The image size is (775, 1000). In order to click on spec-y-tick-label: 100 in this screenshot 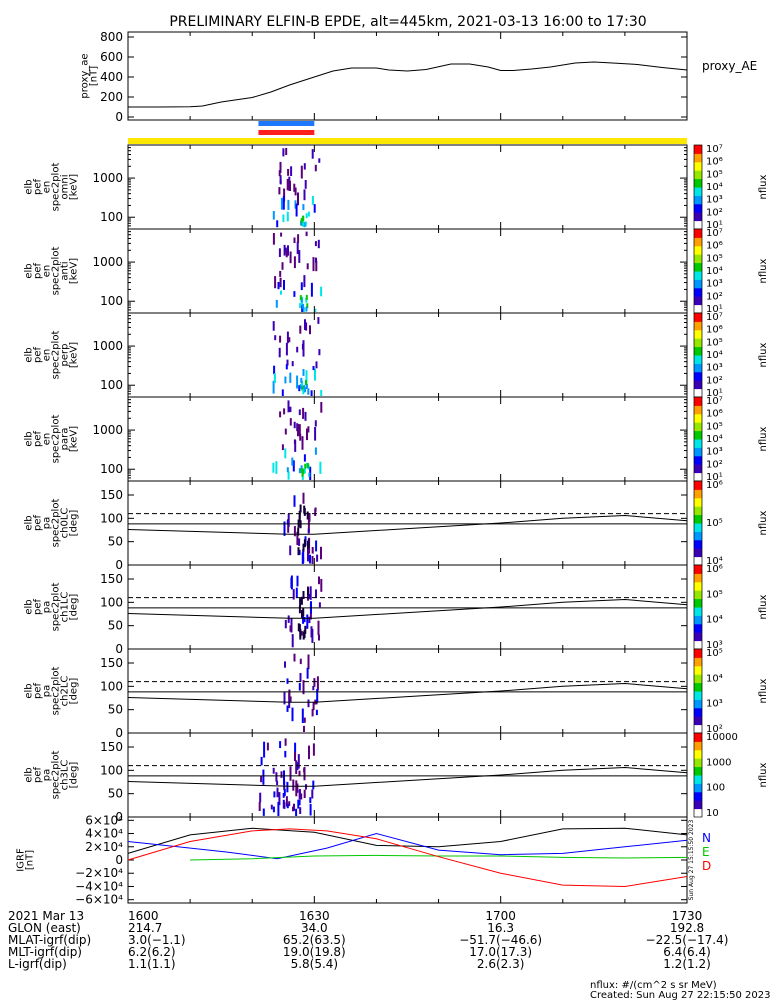, I will do `click(111, 301)`.